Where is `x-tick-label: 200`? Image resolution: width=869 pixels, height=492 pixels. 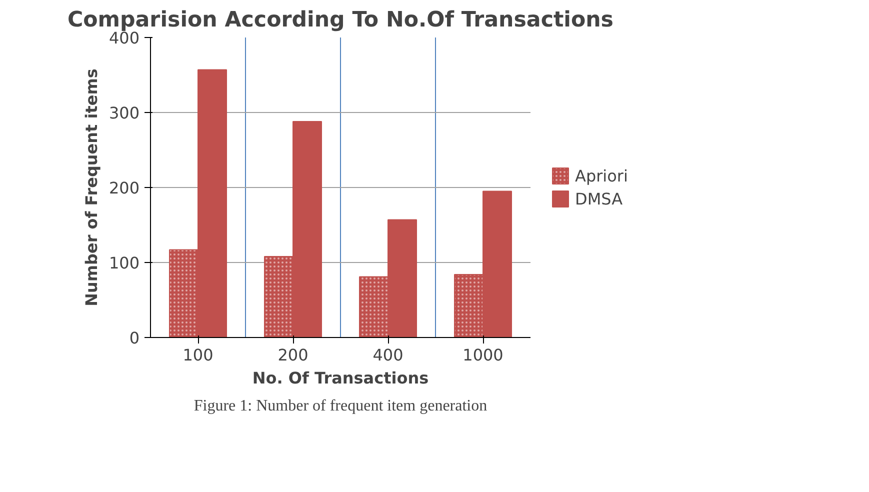 x-tick-label: 200 is located at coordinates (293, 355).